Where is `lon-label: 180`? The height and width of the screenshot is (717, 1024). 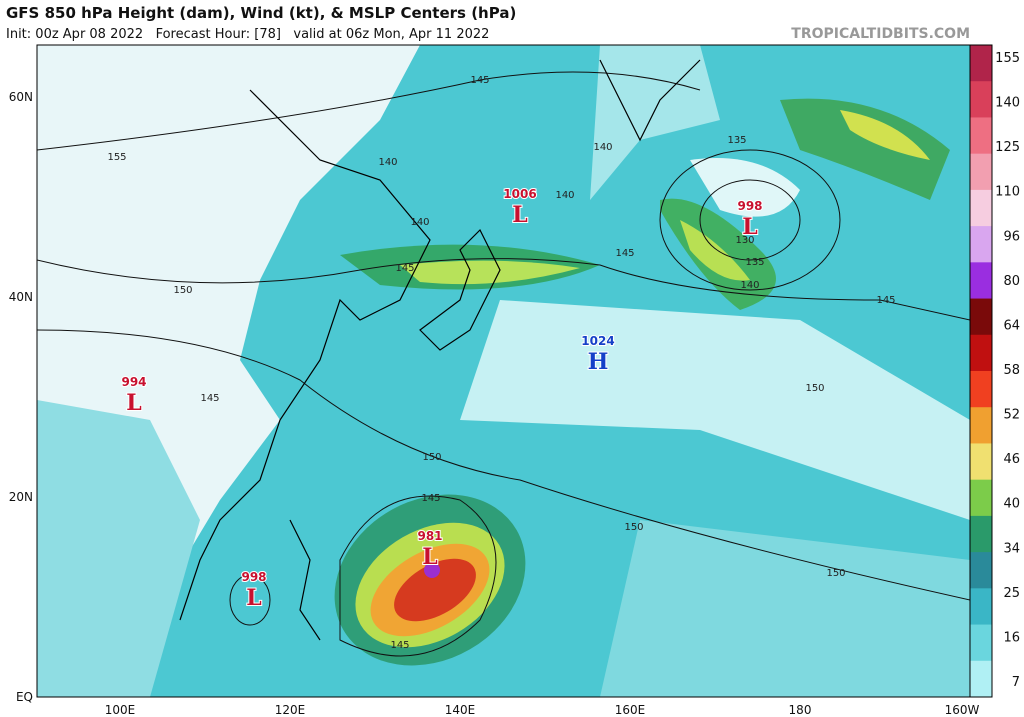
lon-label: 180 is located at coordinates (800, 710).